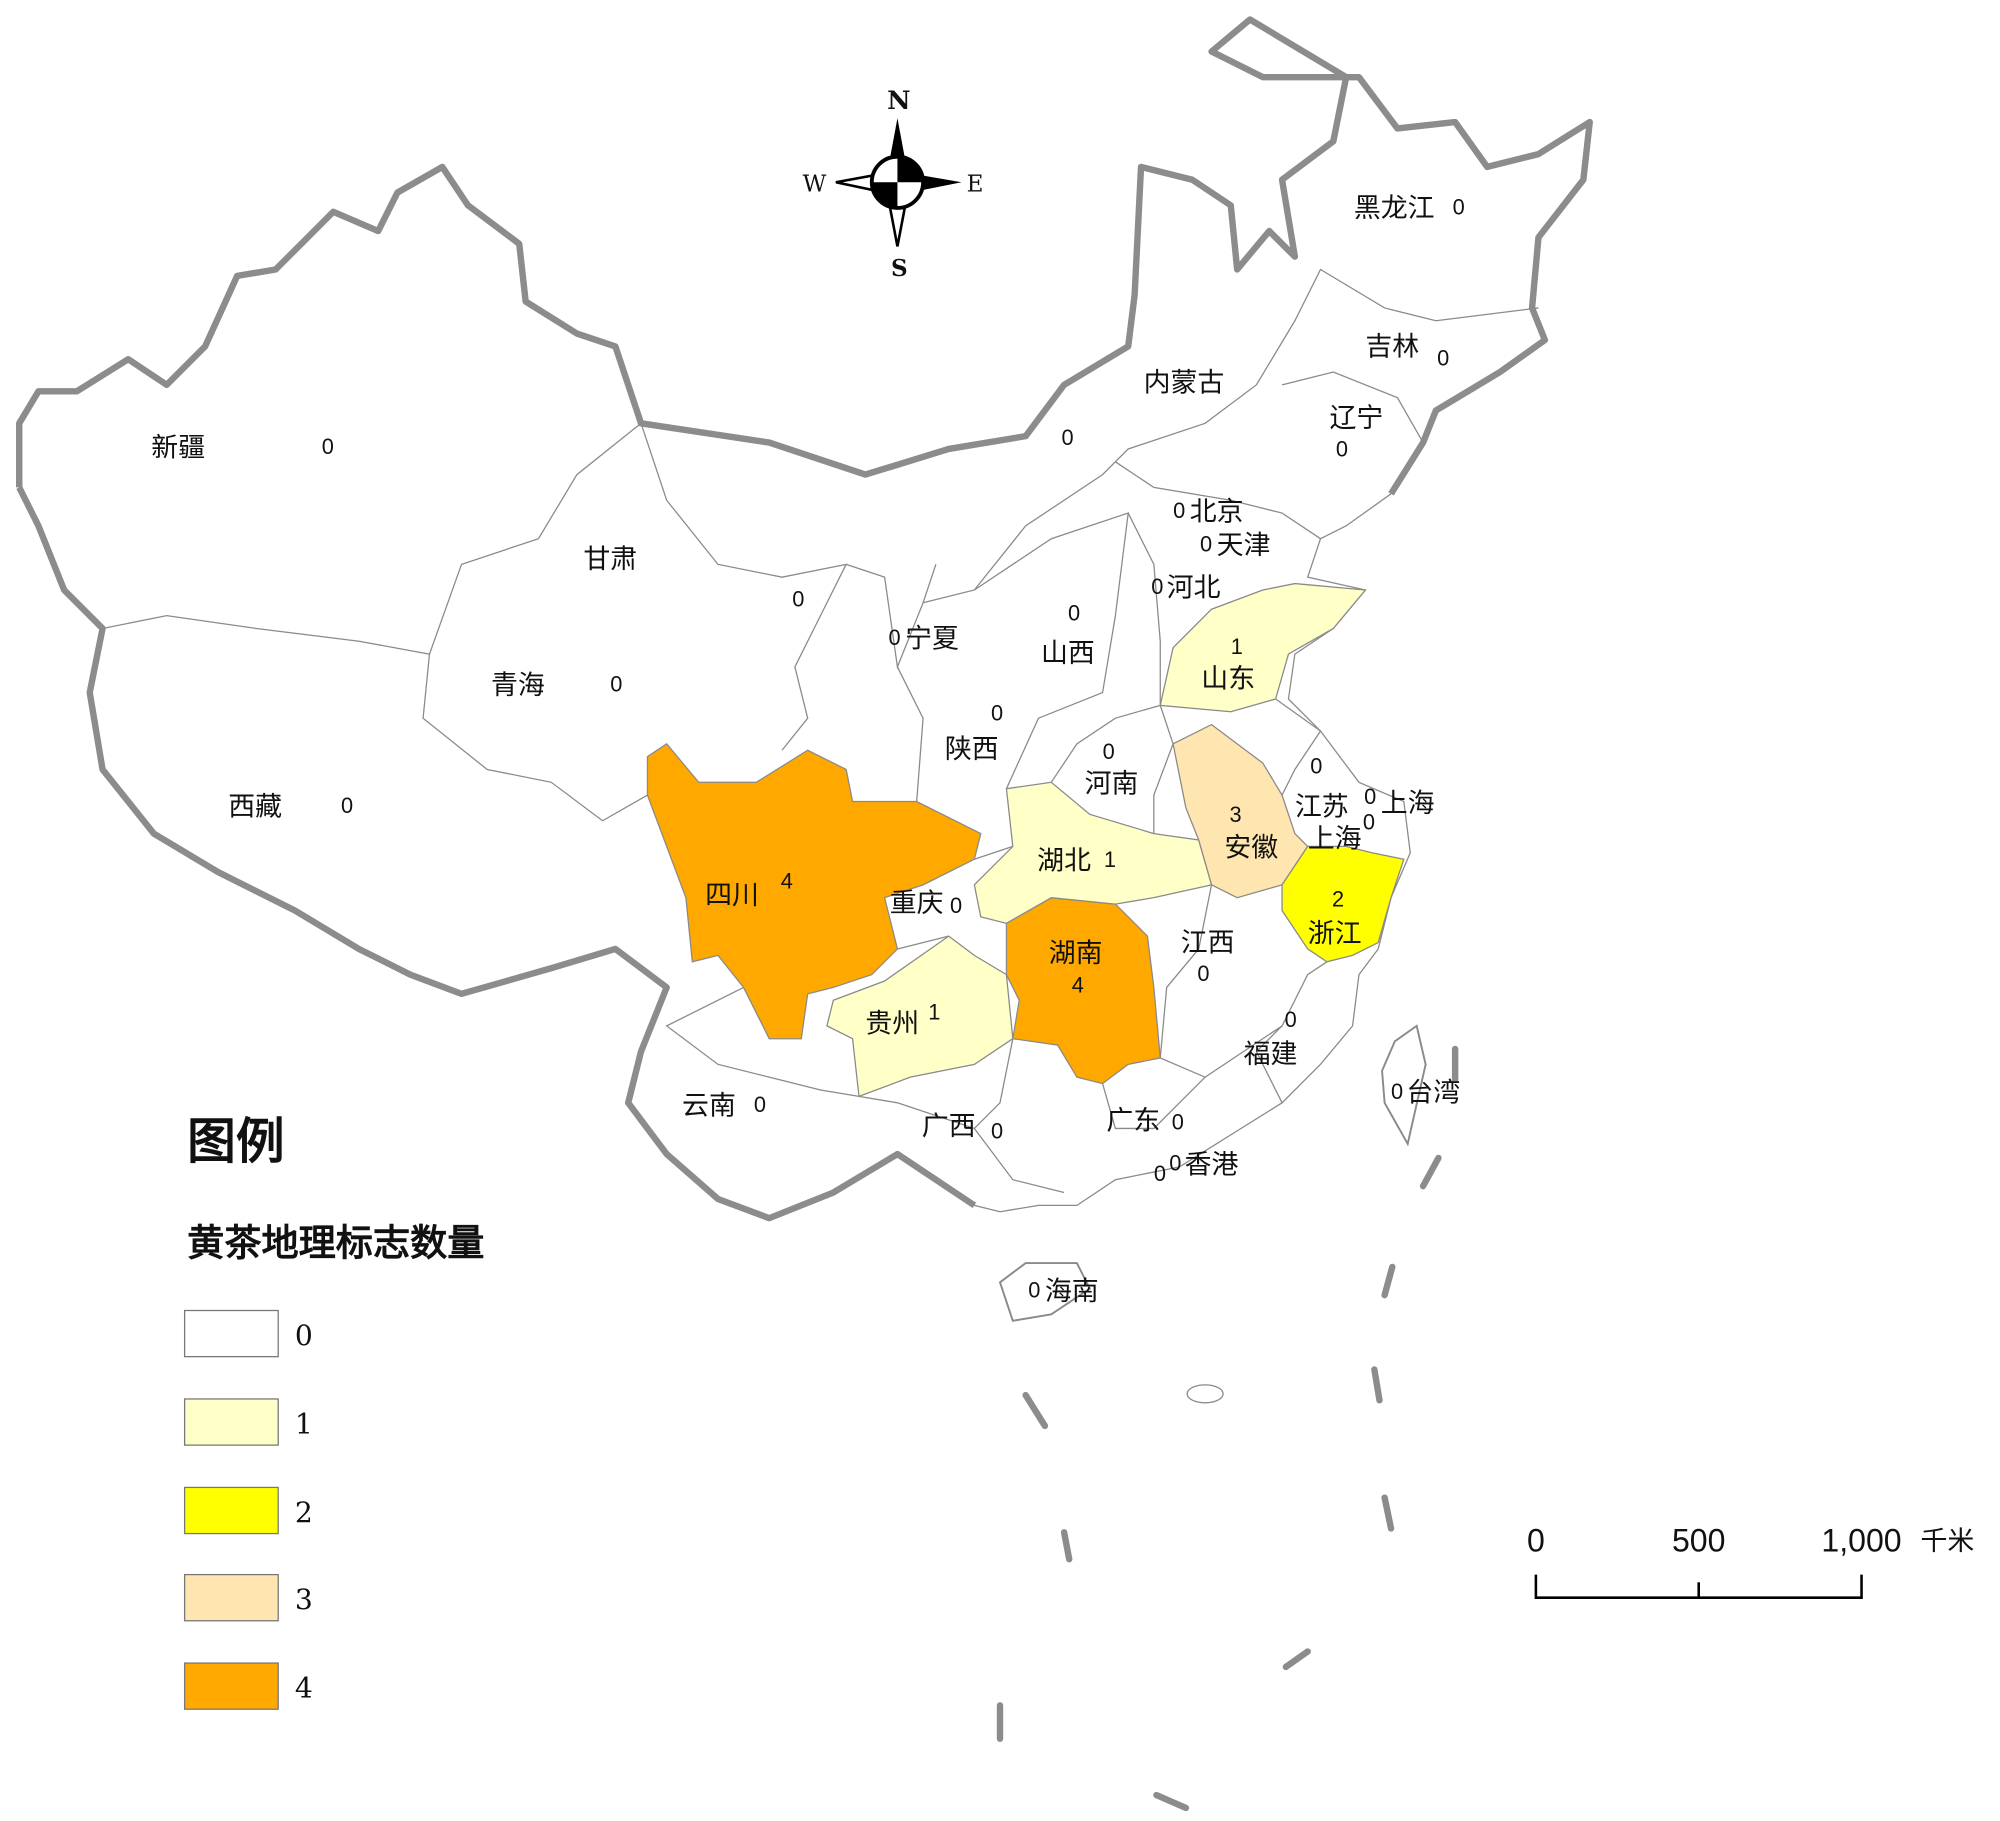 The width and height of the screenshot is (2000, 1821). What do you see at coordinates (949, 1126) in the screenshot?
I see `label-guangxi: 广西` at bounding box center [949, 1126].